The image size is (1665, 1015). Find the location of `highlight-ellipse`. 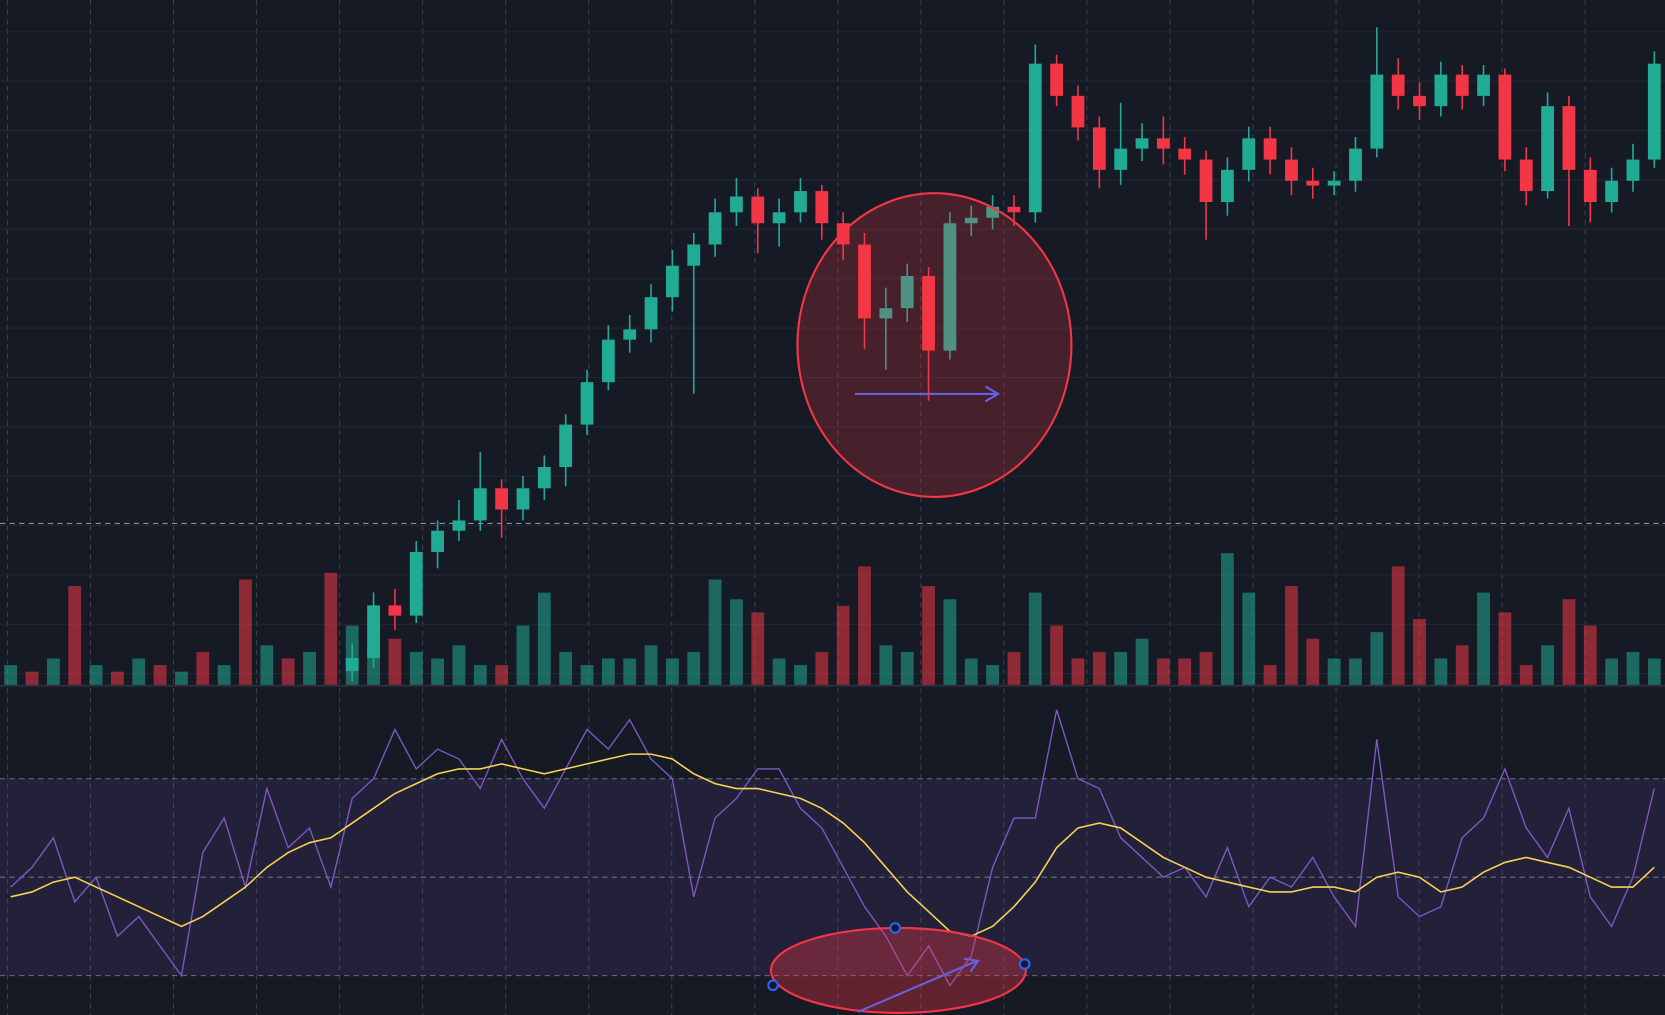

highlight-ellipse is located at coordinates (898, 970).